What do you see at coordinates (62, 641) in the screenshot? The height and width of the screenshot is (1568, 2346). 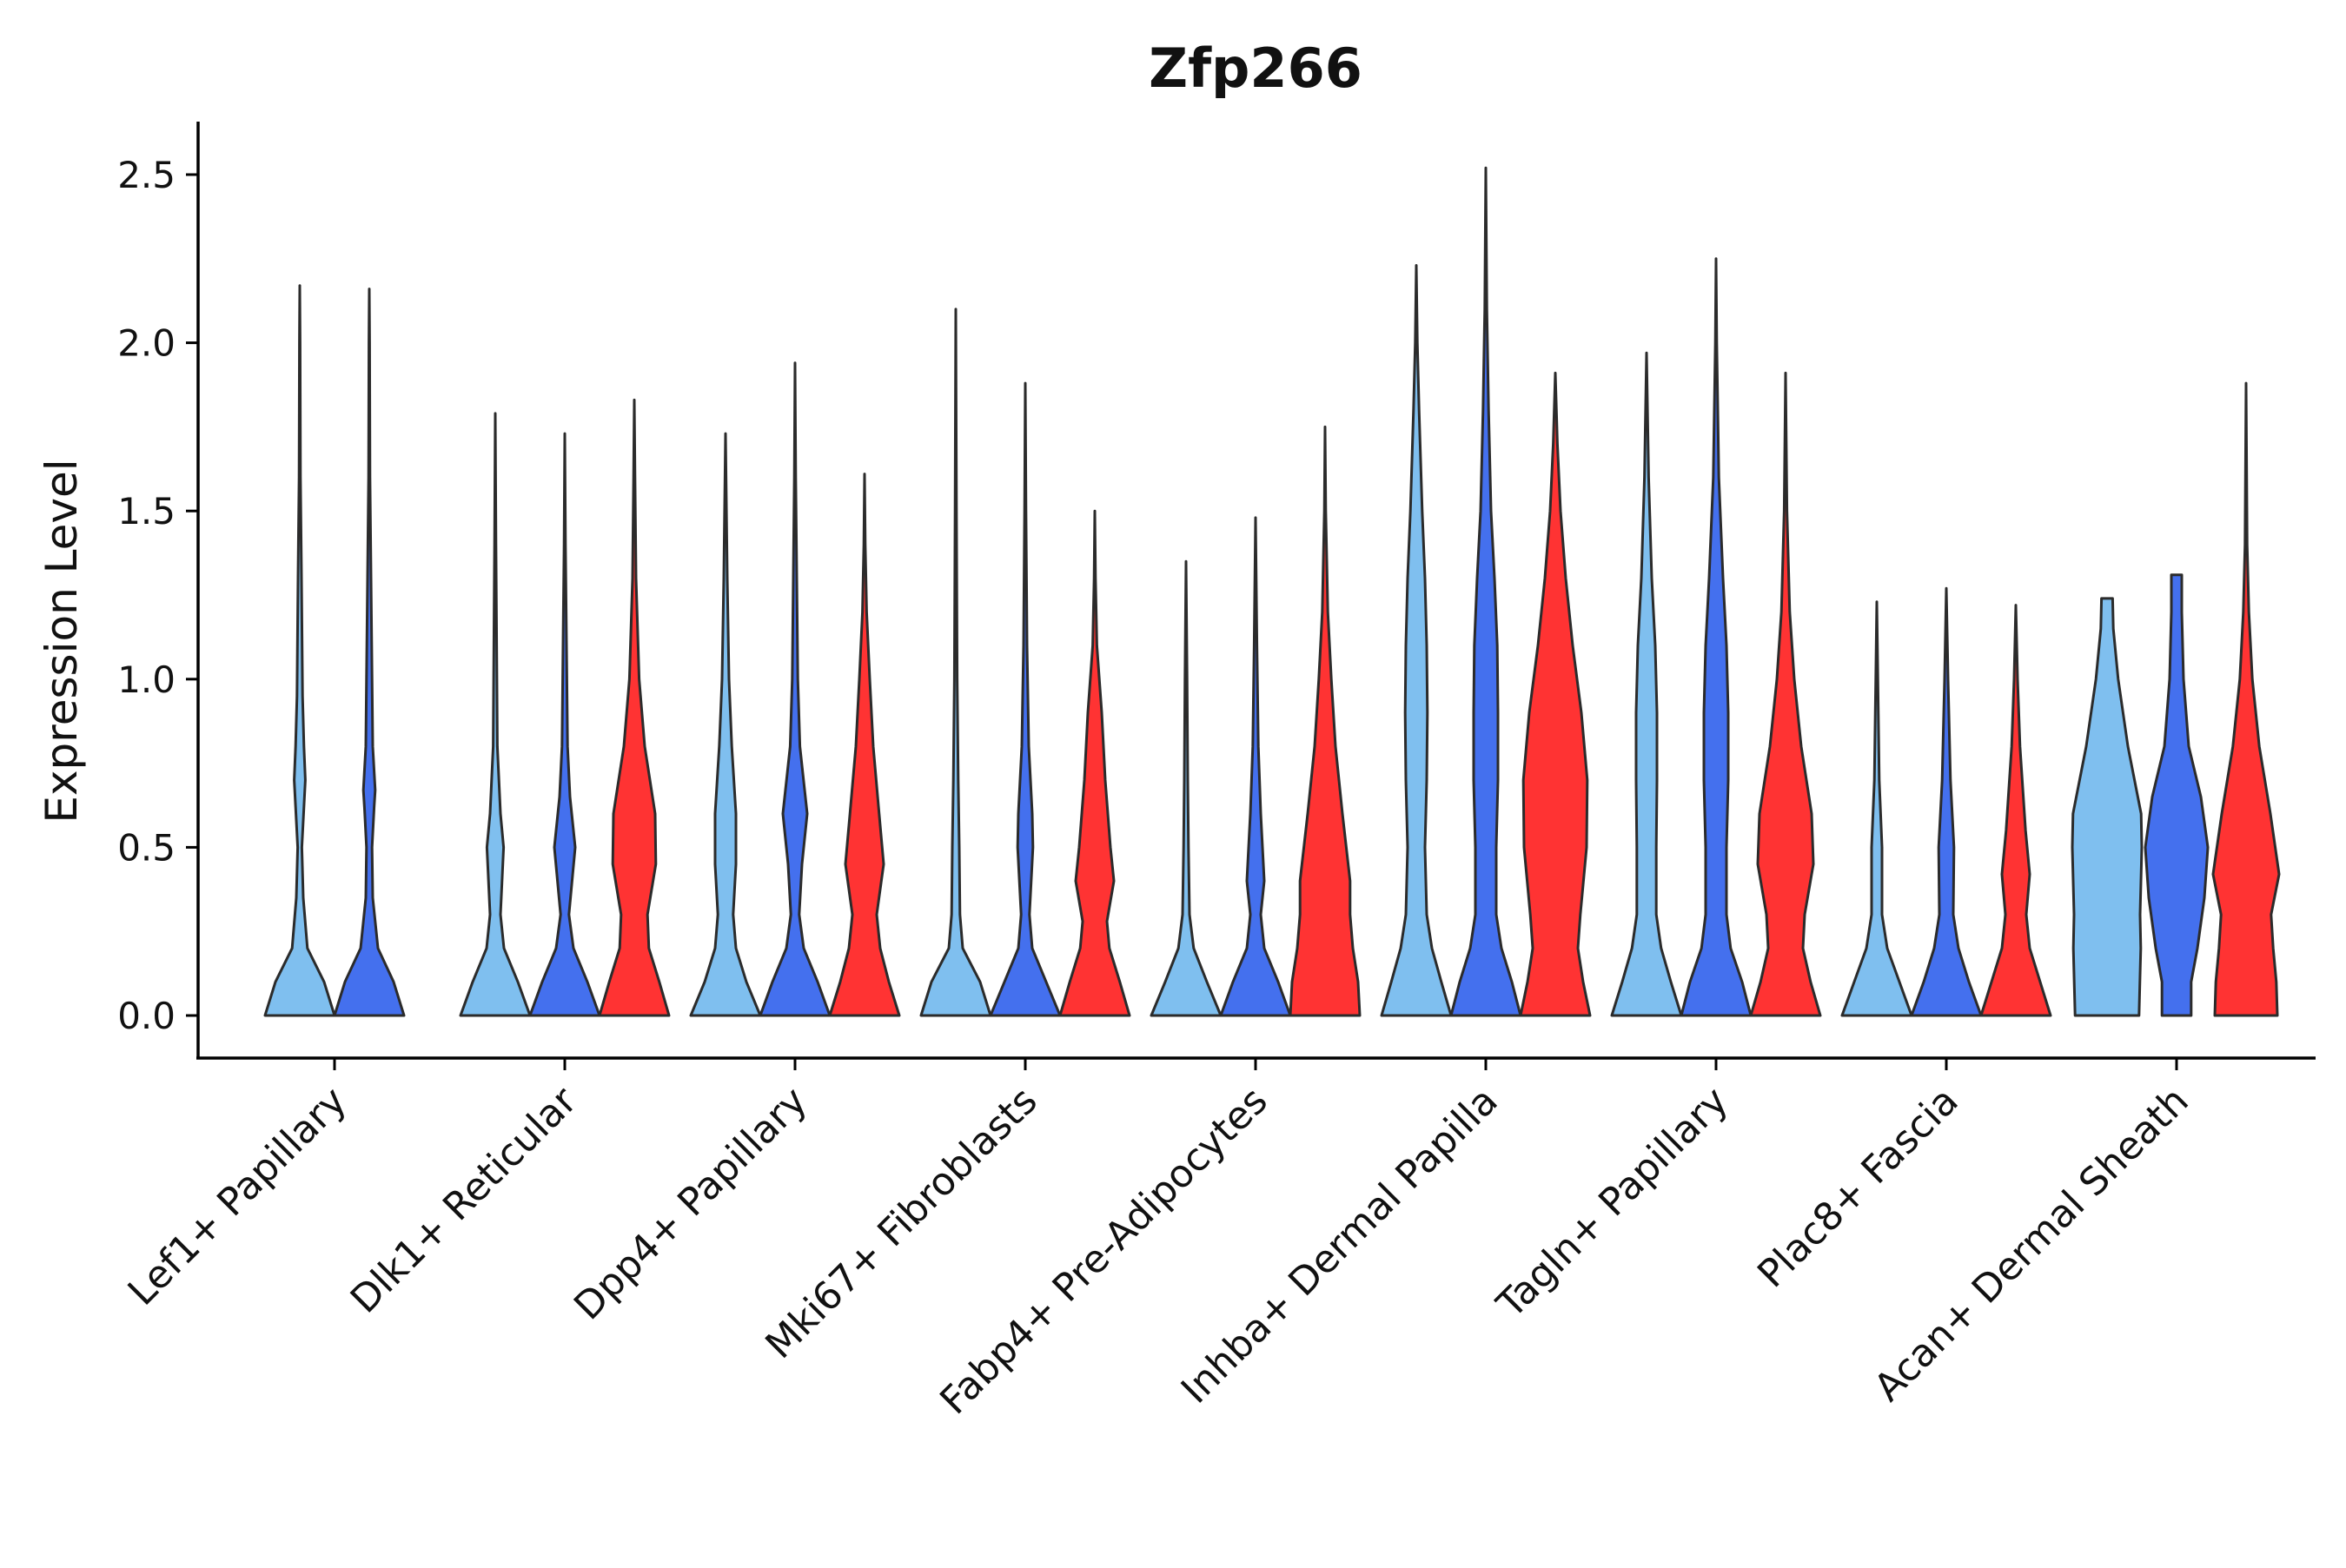 I see `y-axis-label: Expression Level` at bounding box center [62, 641].